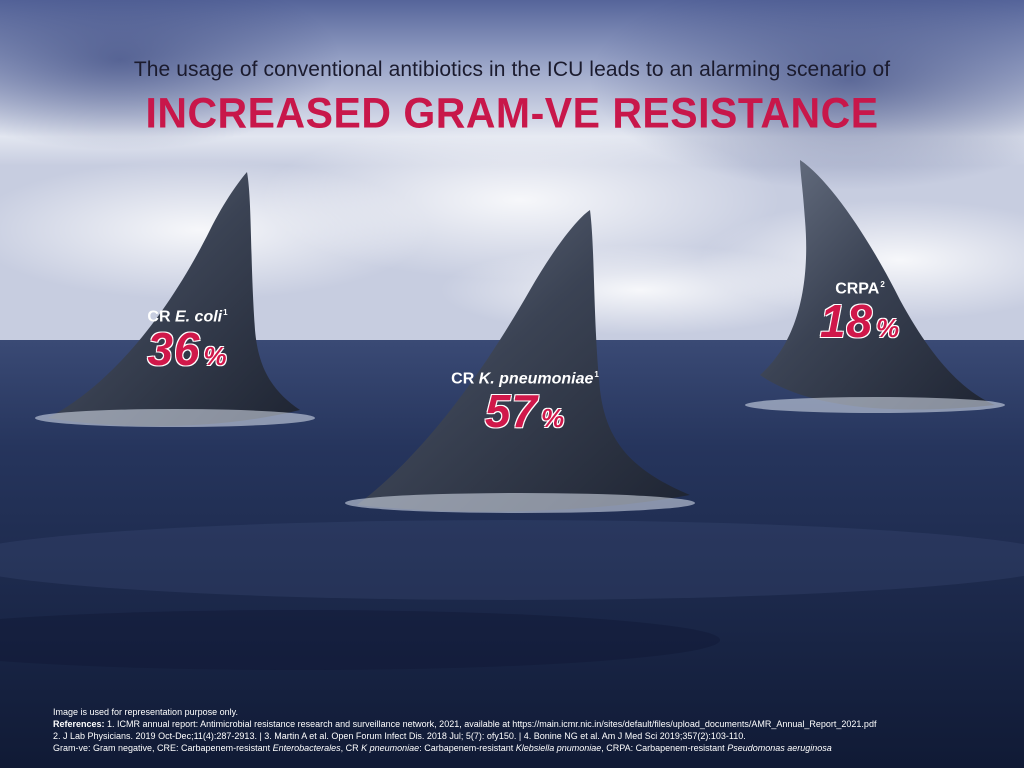 This screenshot has width=1024, height=768. What do you see at coordinates (523, 361) in the screenshot?
I see `shark-fin-middle` at bounding box center [523, 361].